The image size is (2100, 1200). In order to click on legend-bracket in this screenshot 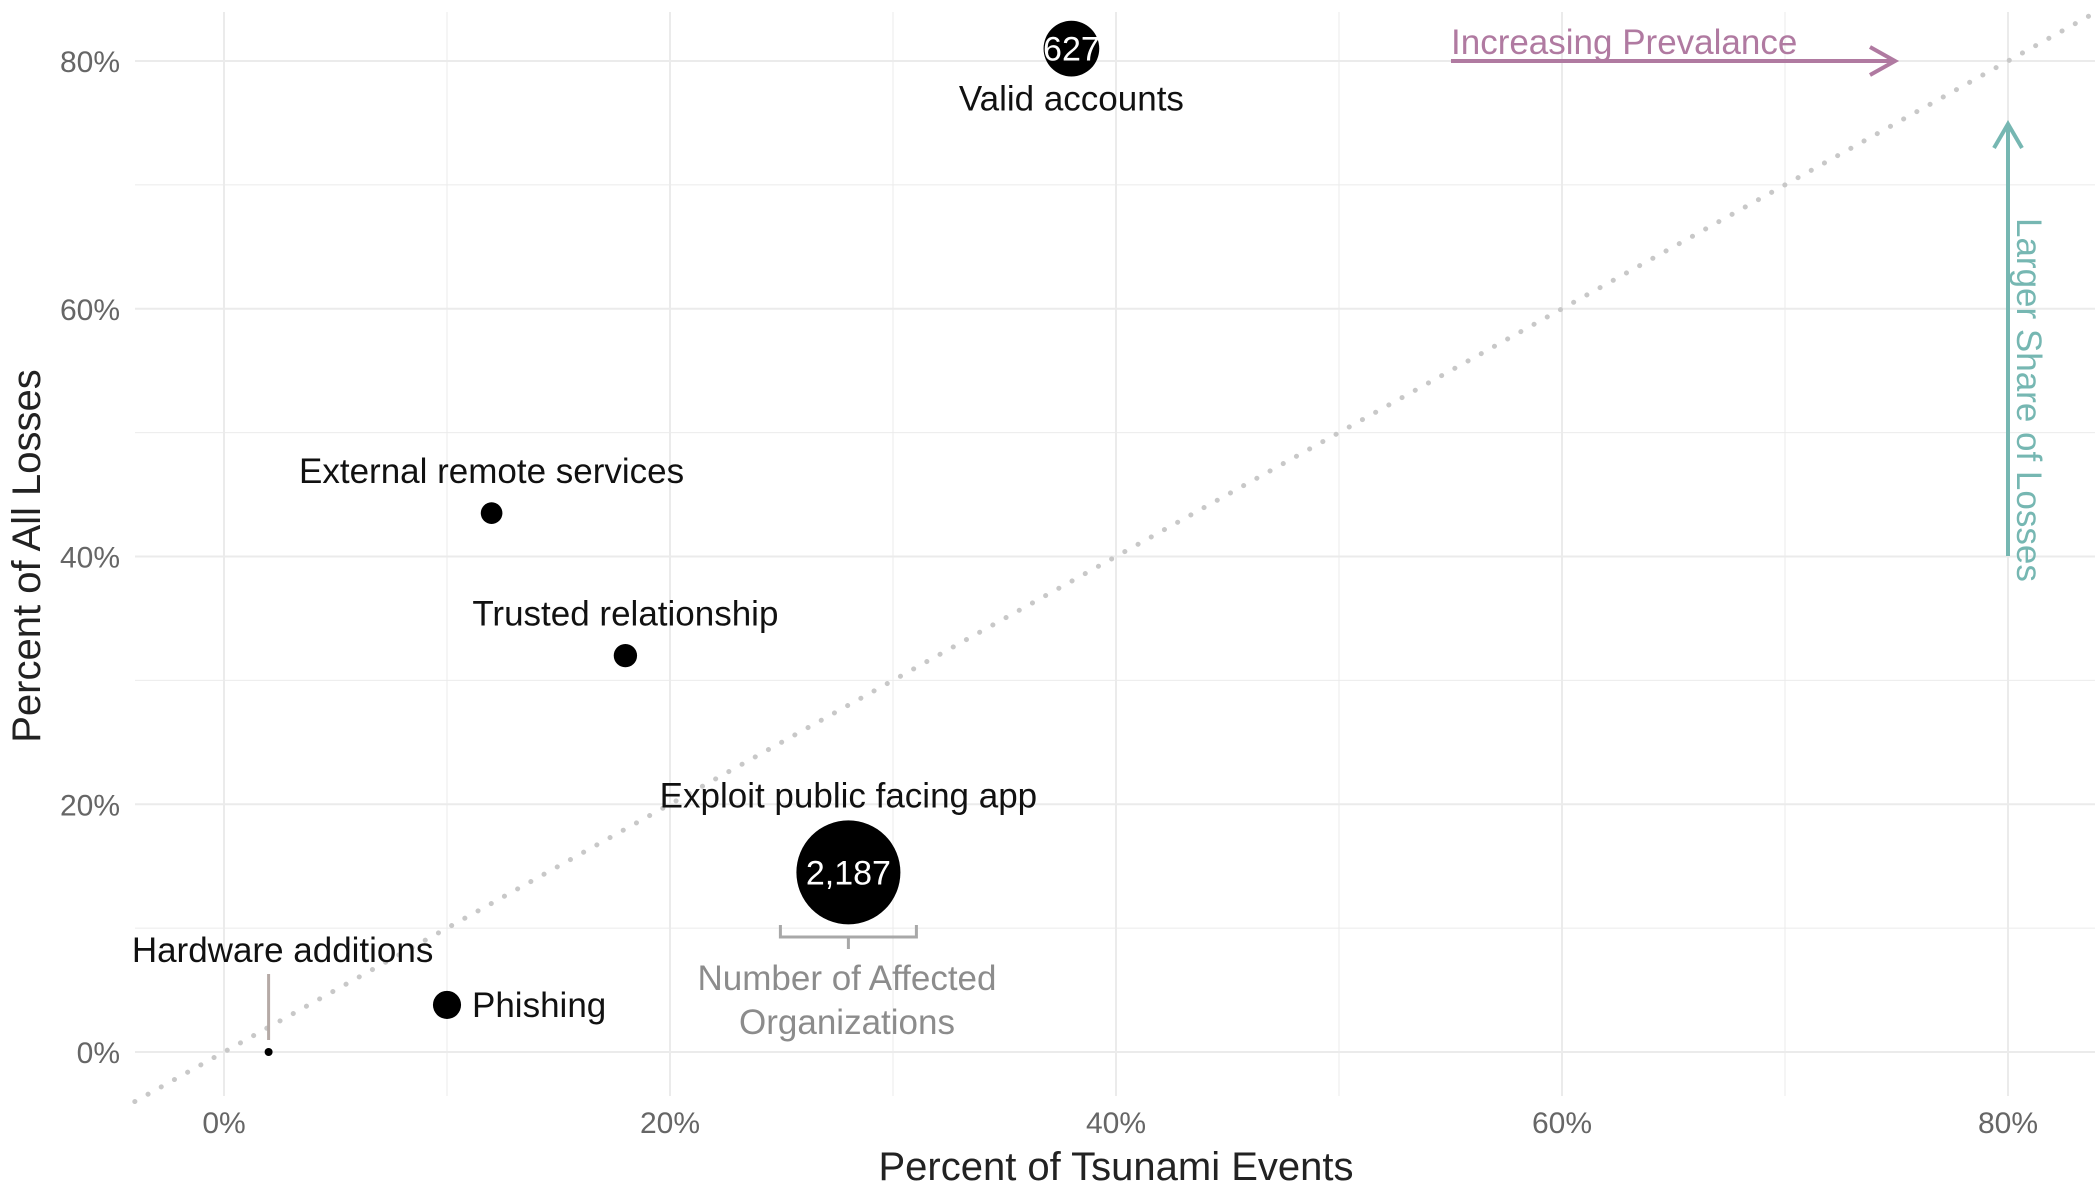, I will do `click(848, 937)`.